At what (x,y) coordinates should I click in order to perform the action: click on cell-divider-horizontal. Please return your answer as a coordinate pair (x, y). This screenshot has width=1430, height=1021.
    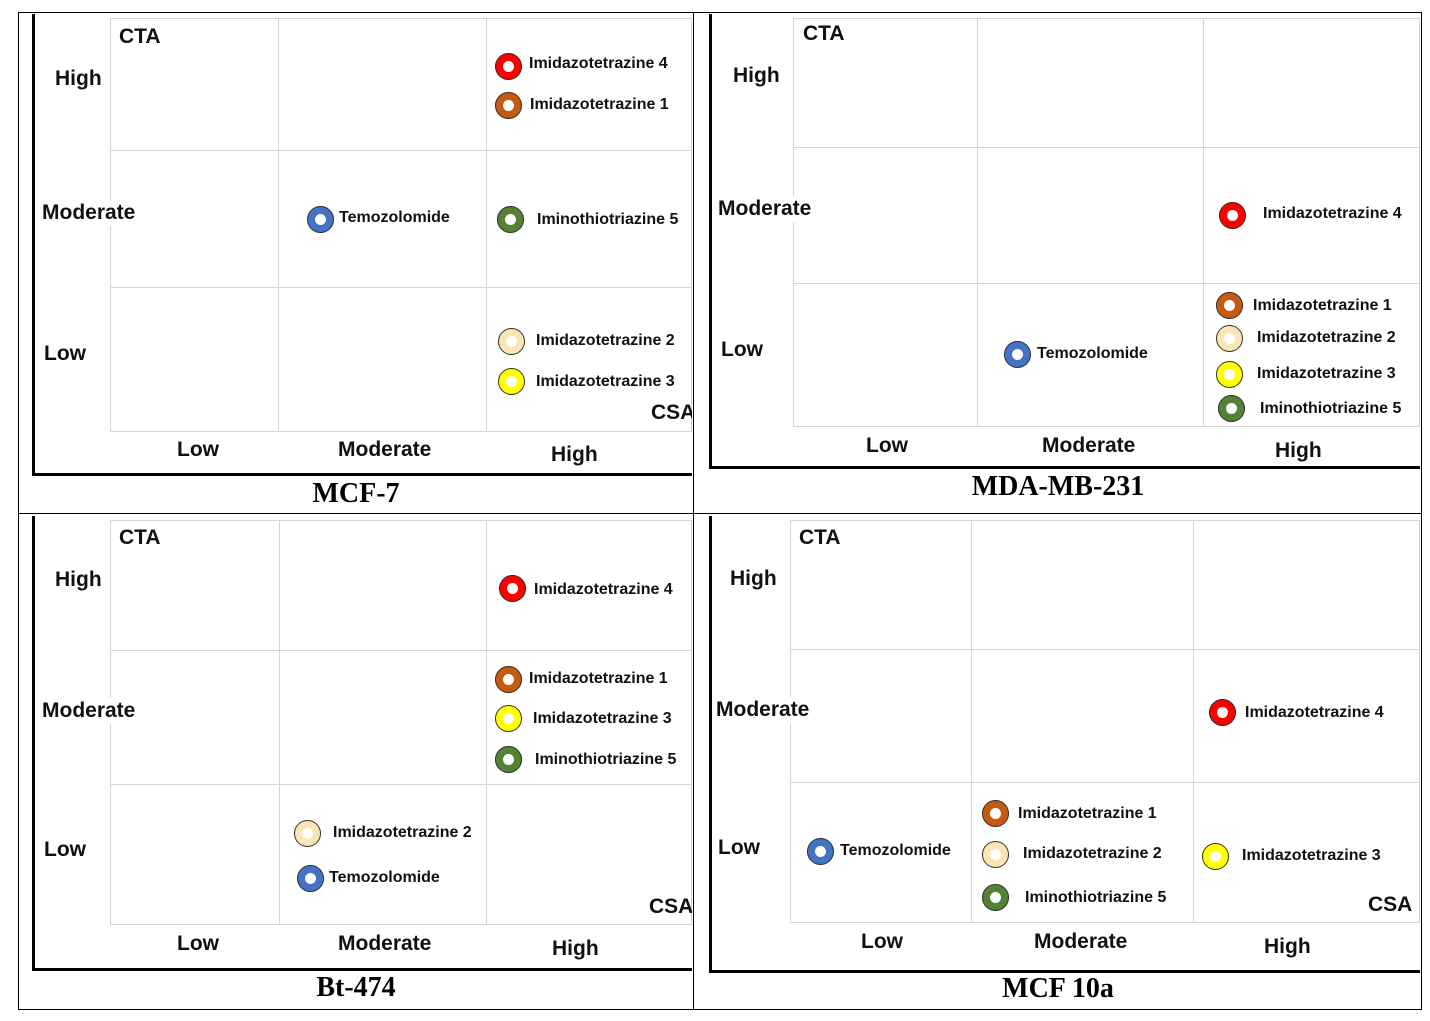
    Looking at the image, I should click on (720, 513).